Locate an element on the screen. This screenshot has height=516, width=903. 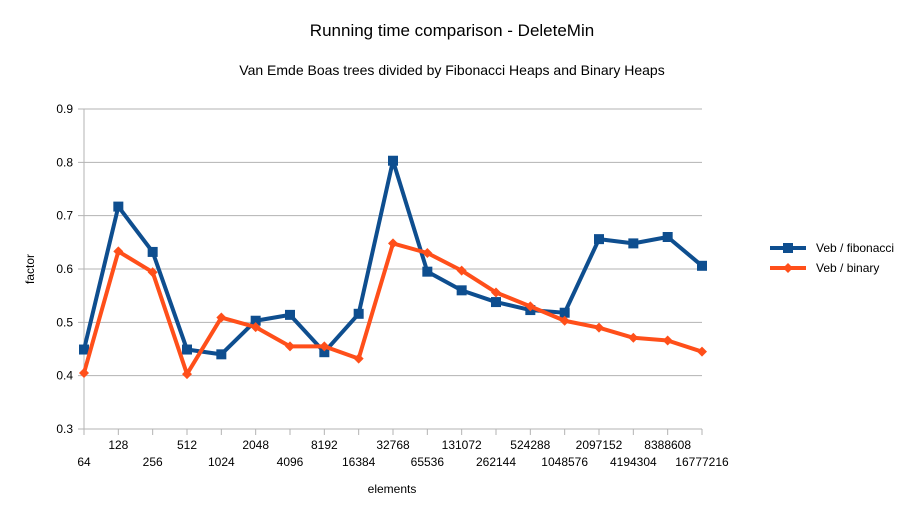
legend-label: Veb / binary is located at coordinates (847, 268).